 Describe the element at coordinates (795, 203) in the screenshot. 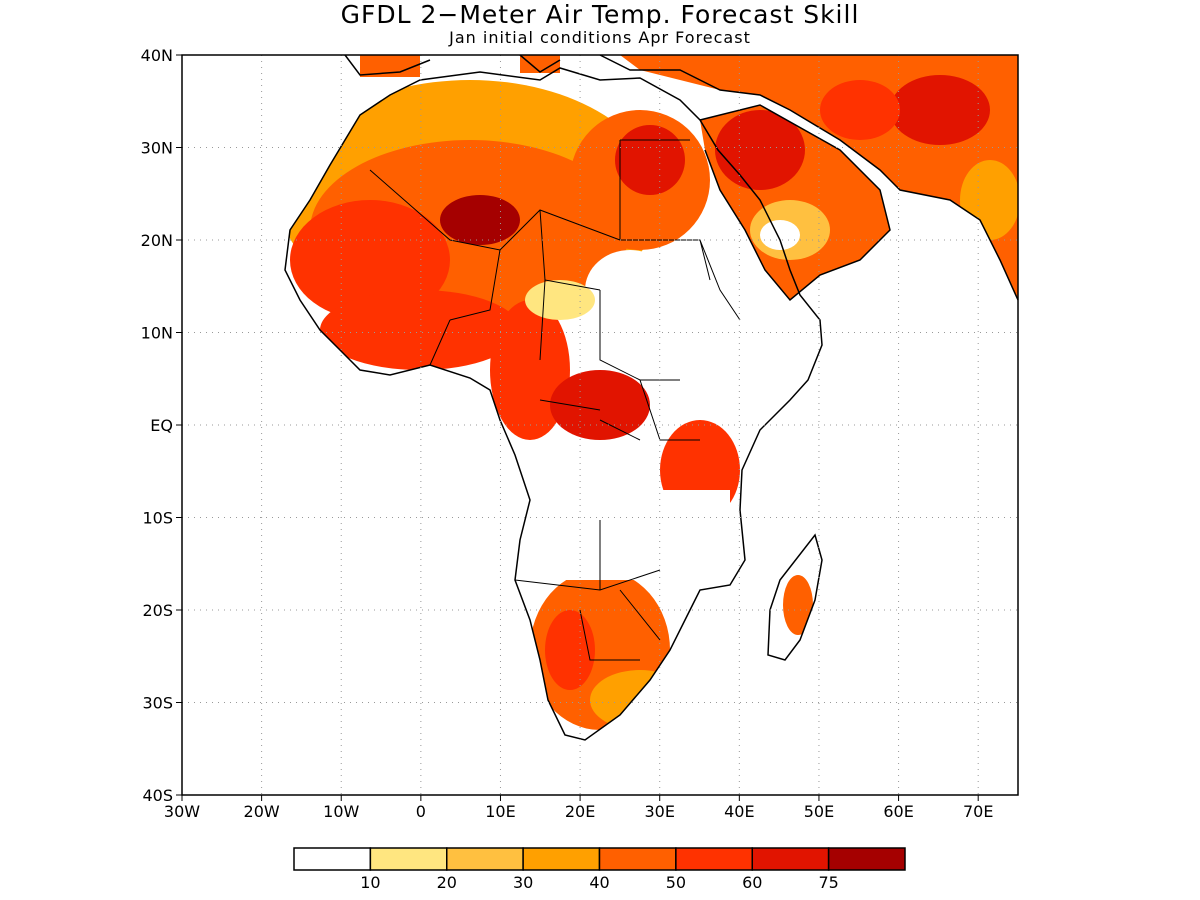

I see `arabia-coastline` at that location.